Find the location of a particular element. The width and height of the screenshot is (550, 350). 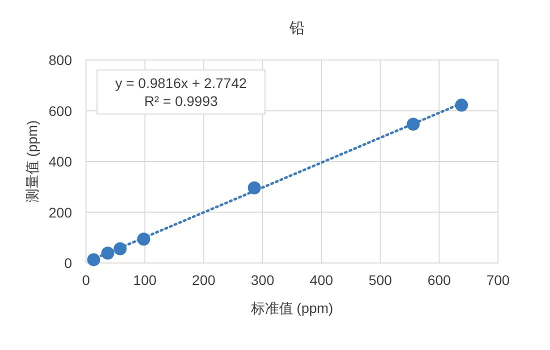

annotation: y = 0.9816x + 2.7742 is located at coordinates (181, 83).